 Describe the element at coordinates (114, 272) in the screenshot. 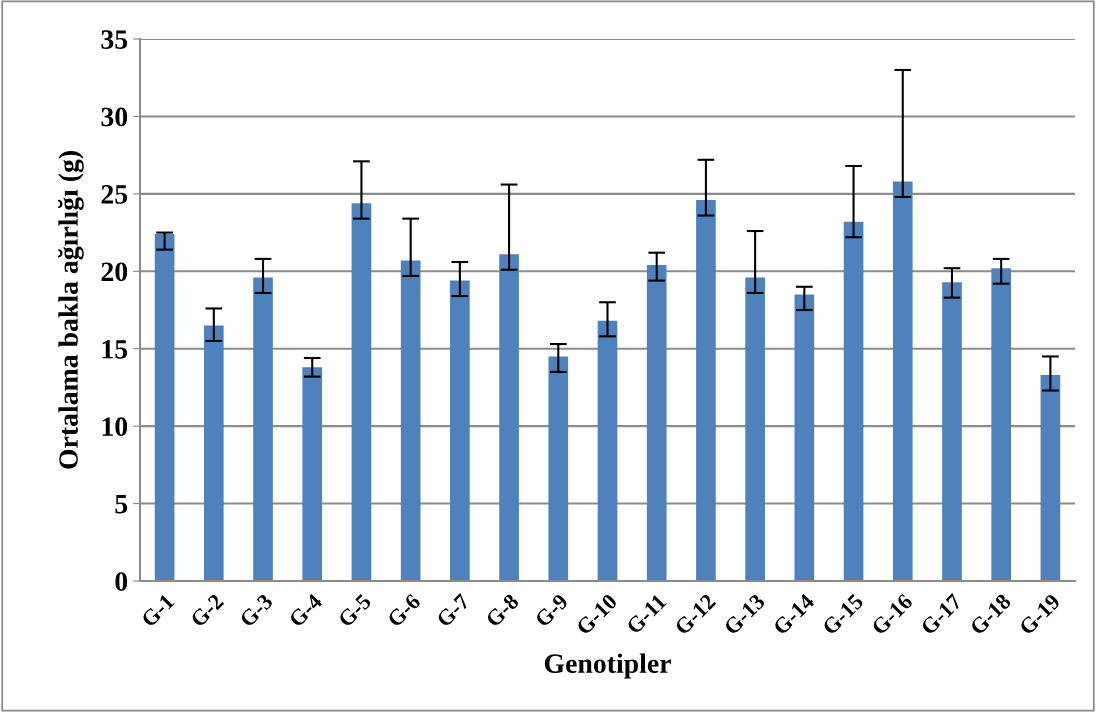

I see `y-tick-label: 20` at that location.